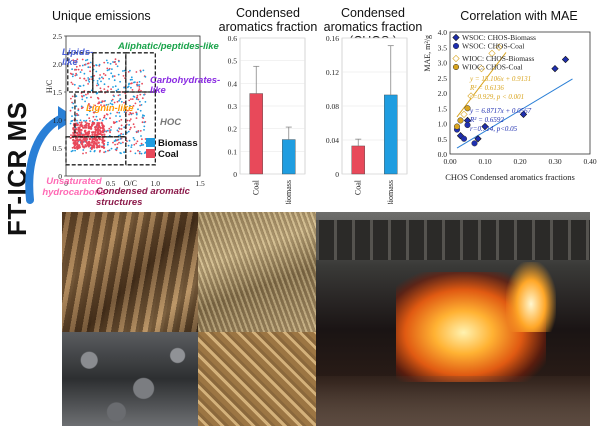 This screenshot has width=600, height=431. Describe the element at coordinates (337, 174) in the screenshot. I see `chos-ytick: 0` at that location.